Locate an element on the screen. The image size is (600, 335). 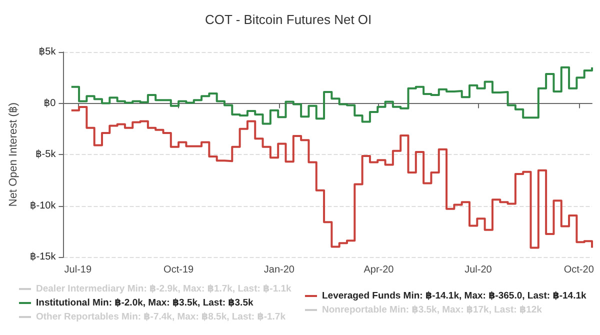
y-tick-label: ฿-5k is located at coordinates (46, 154).